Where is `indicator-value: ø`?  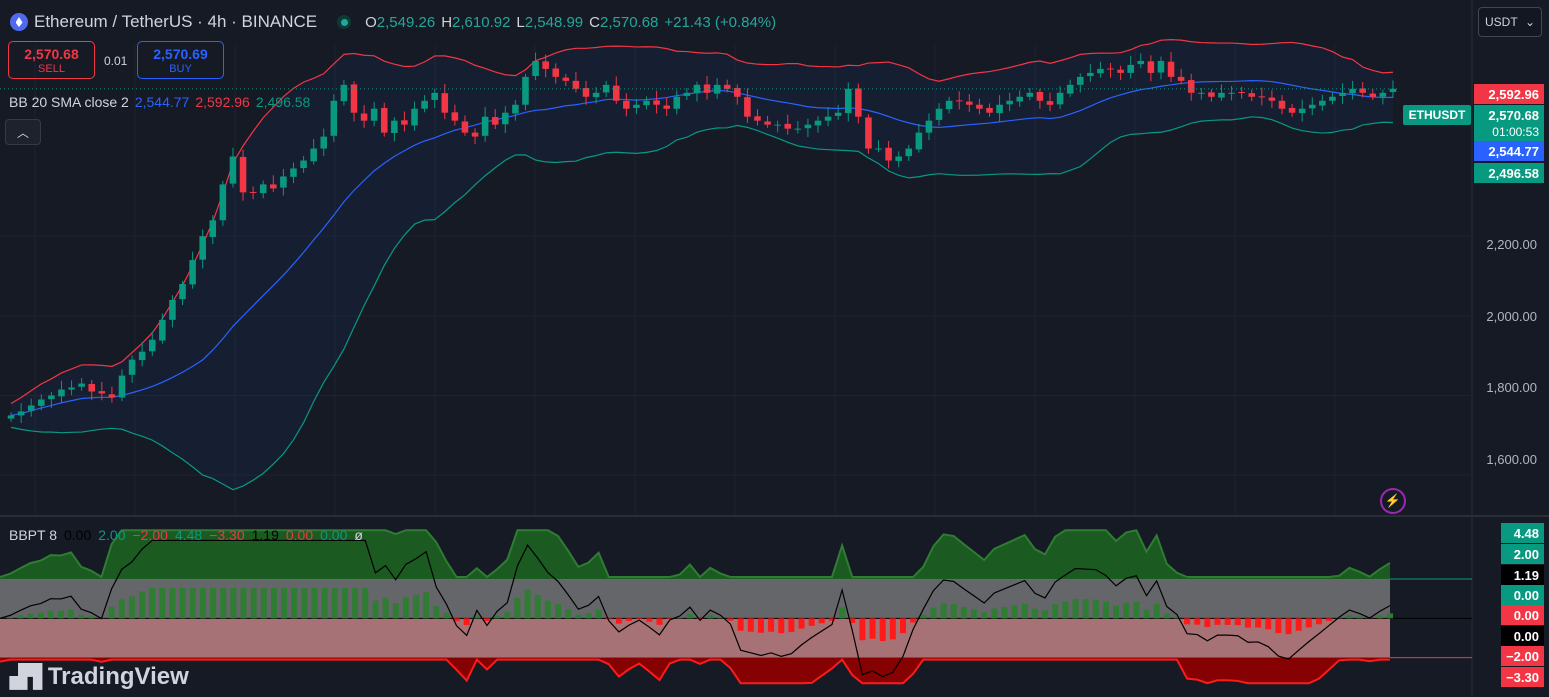
indicator-value: ø is located at coordinates (358, 535).